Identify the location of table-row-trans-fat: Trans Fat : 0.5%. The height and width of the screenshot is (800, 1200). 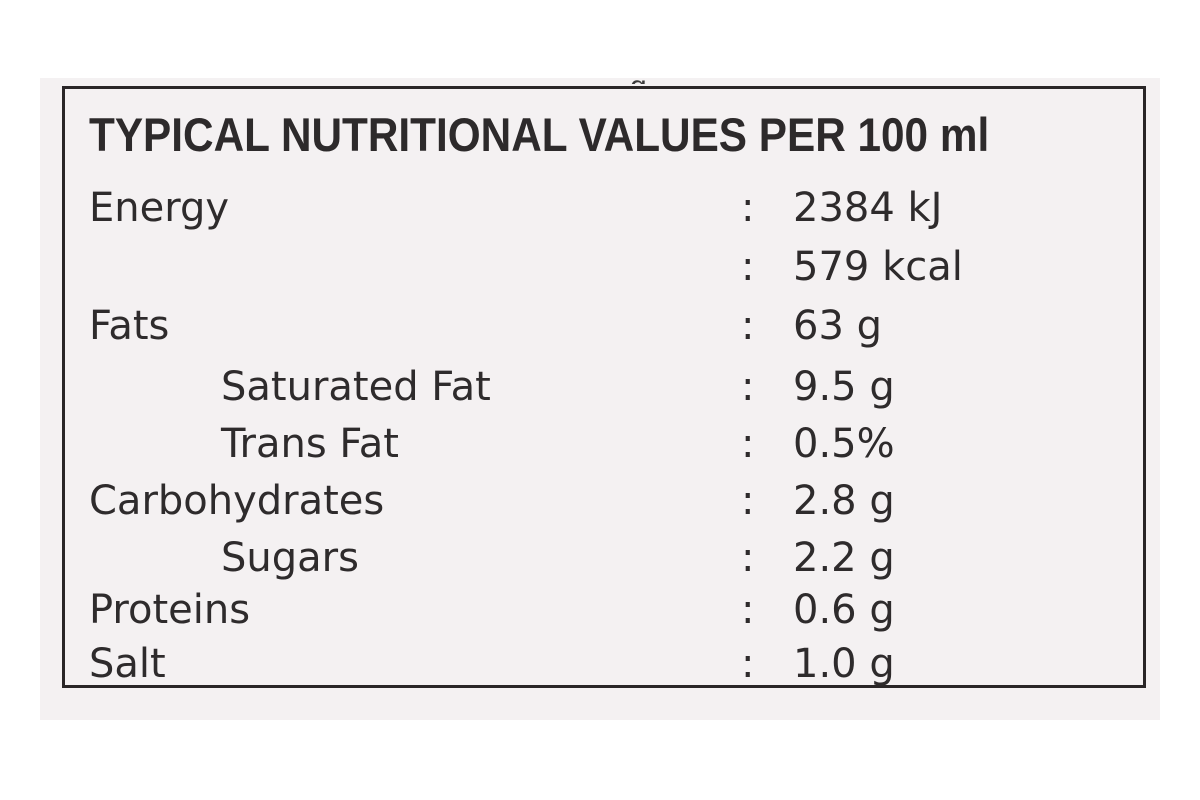
(604, 444).